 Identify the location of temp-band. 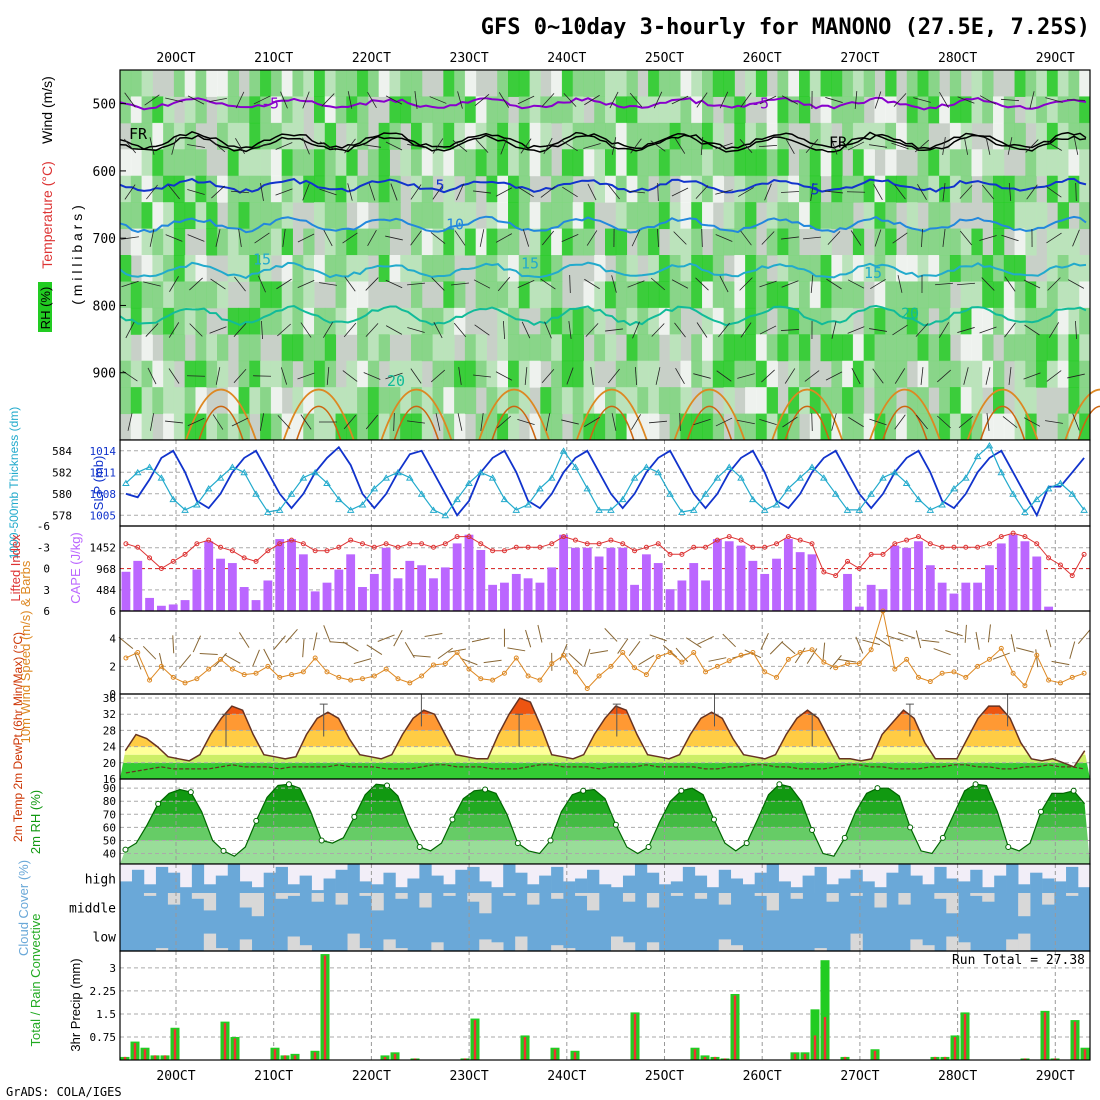
(605, 770).